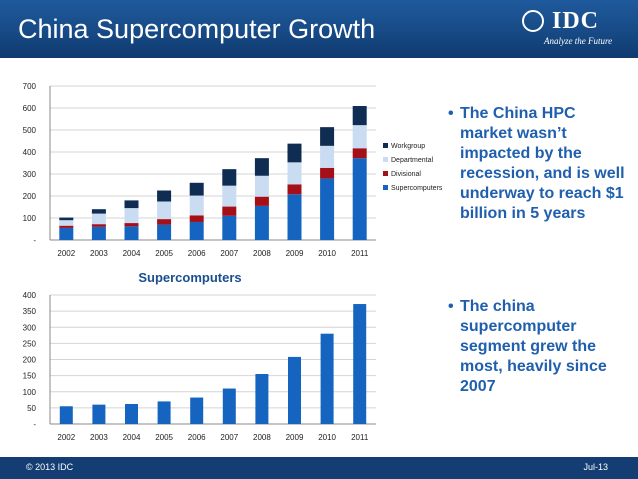 Image resolution: width=638 pixels, height=479 pixels. I want to click on legend-entry: Workgroup, so click(408, 146).